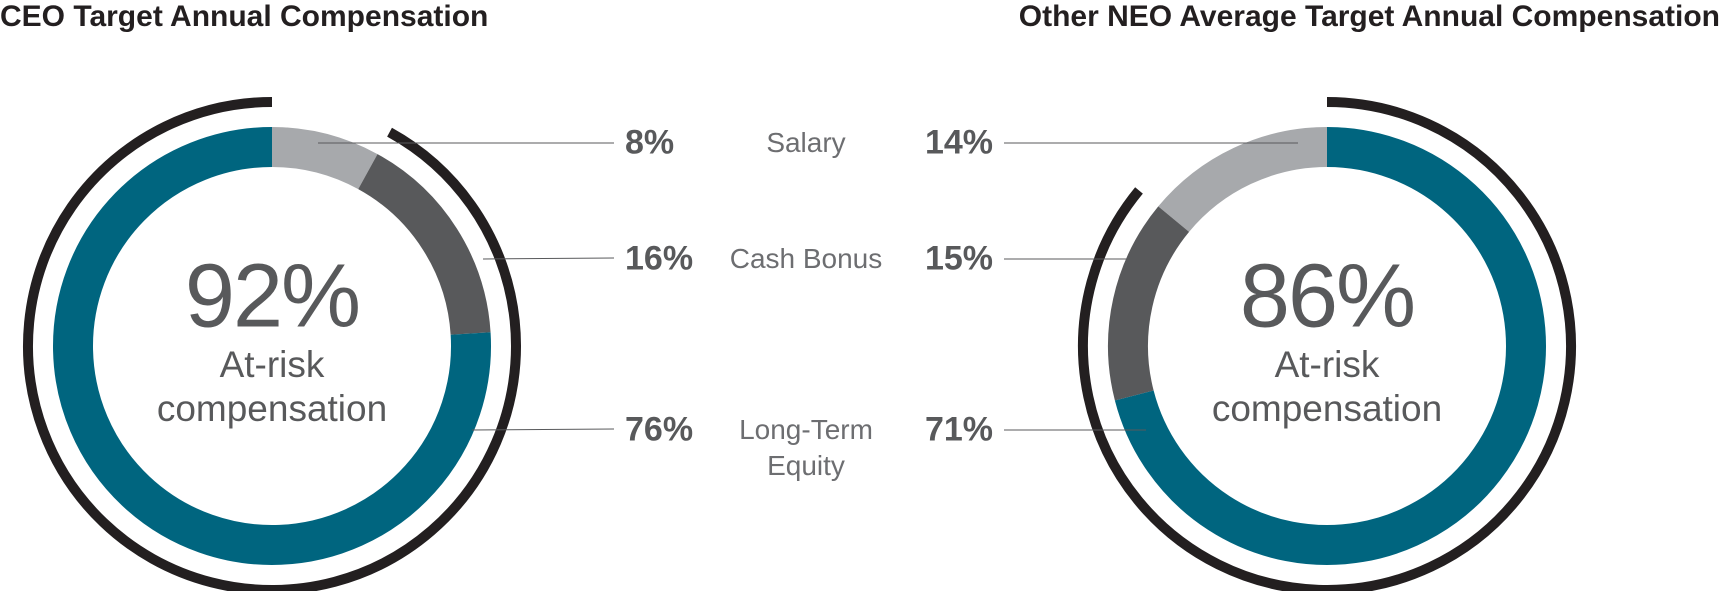 Image resolution: width=1720 pixels, height=591 pixels. I want to click on category-label: Long-Term Equity, so click(806, 447).